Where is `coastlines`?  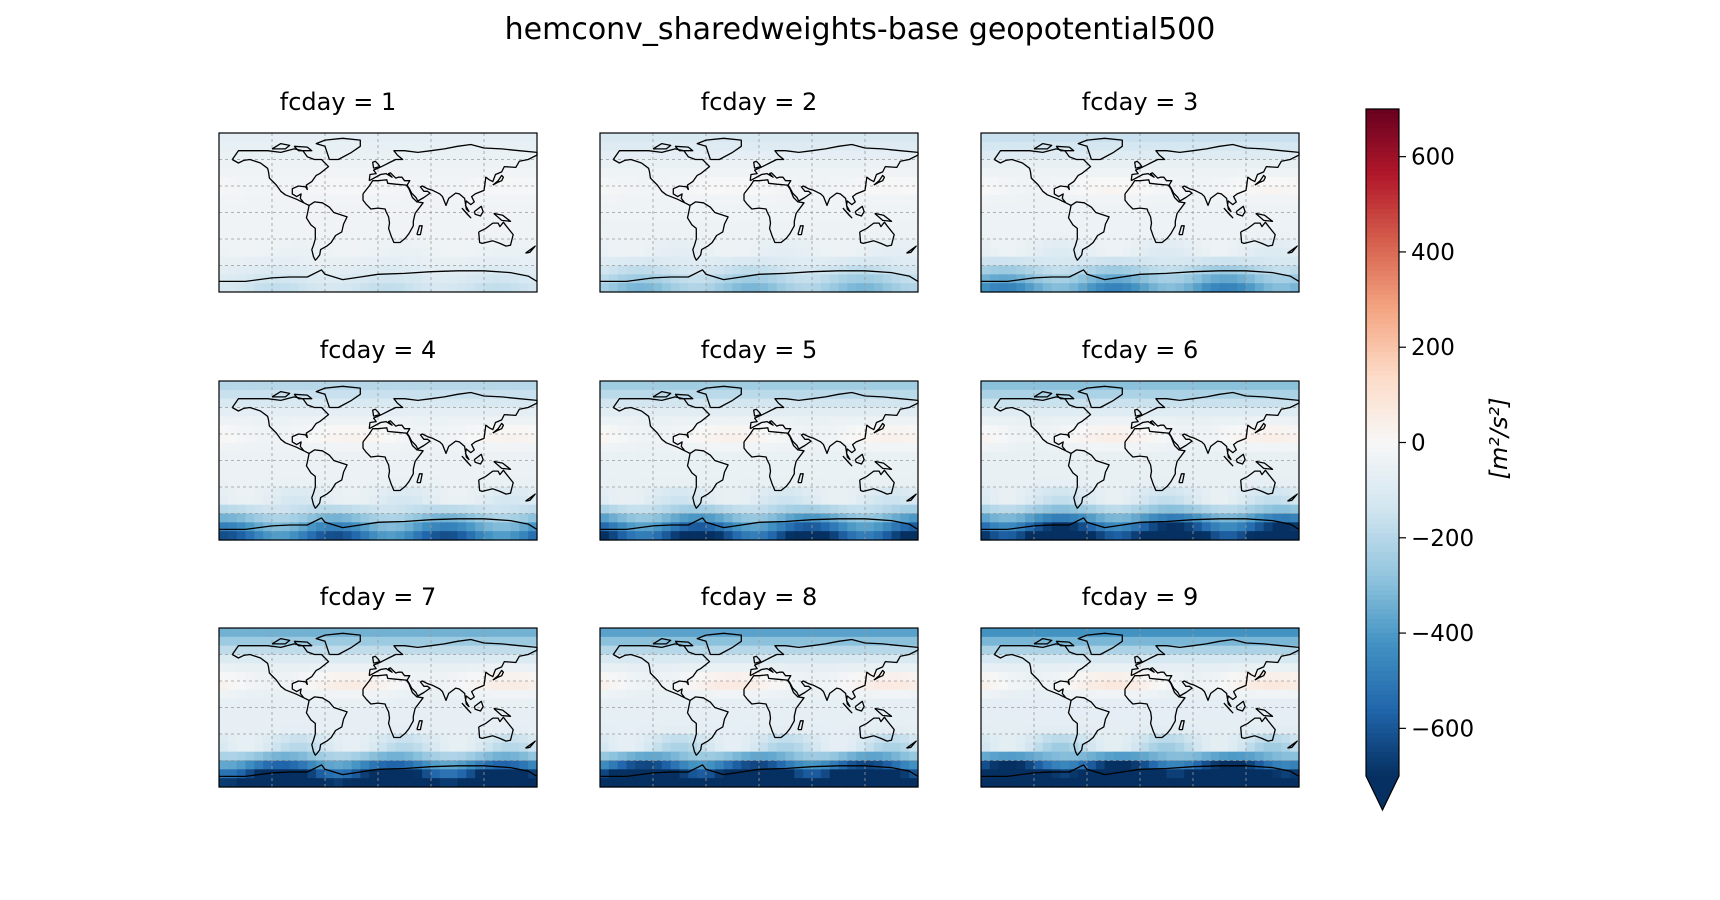 coastlines is located at coordinates (1140, 458).